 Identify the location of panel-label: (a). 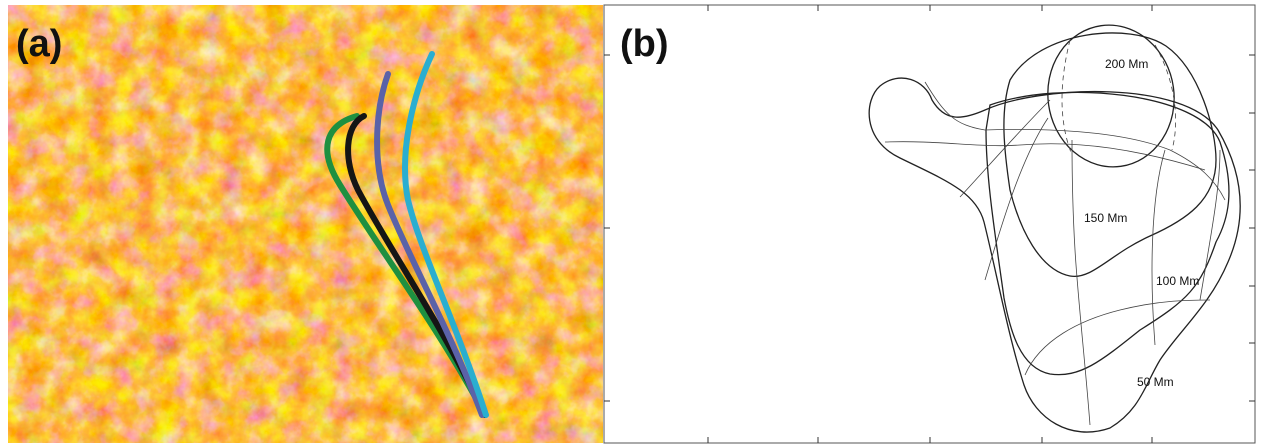
(39, 44).